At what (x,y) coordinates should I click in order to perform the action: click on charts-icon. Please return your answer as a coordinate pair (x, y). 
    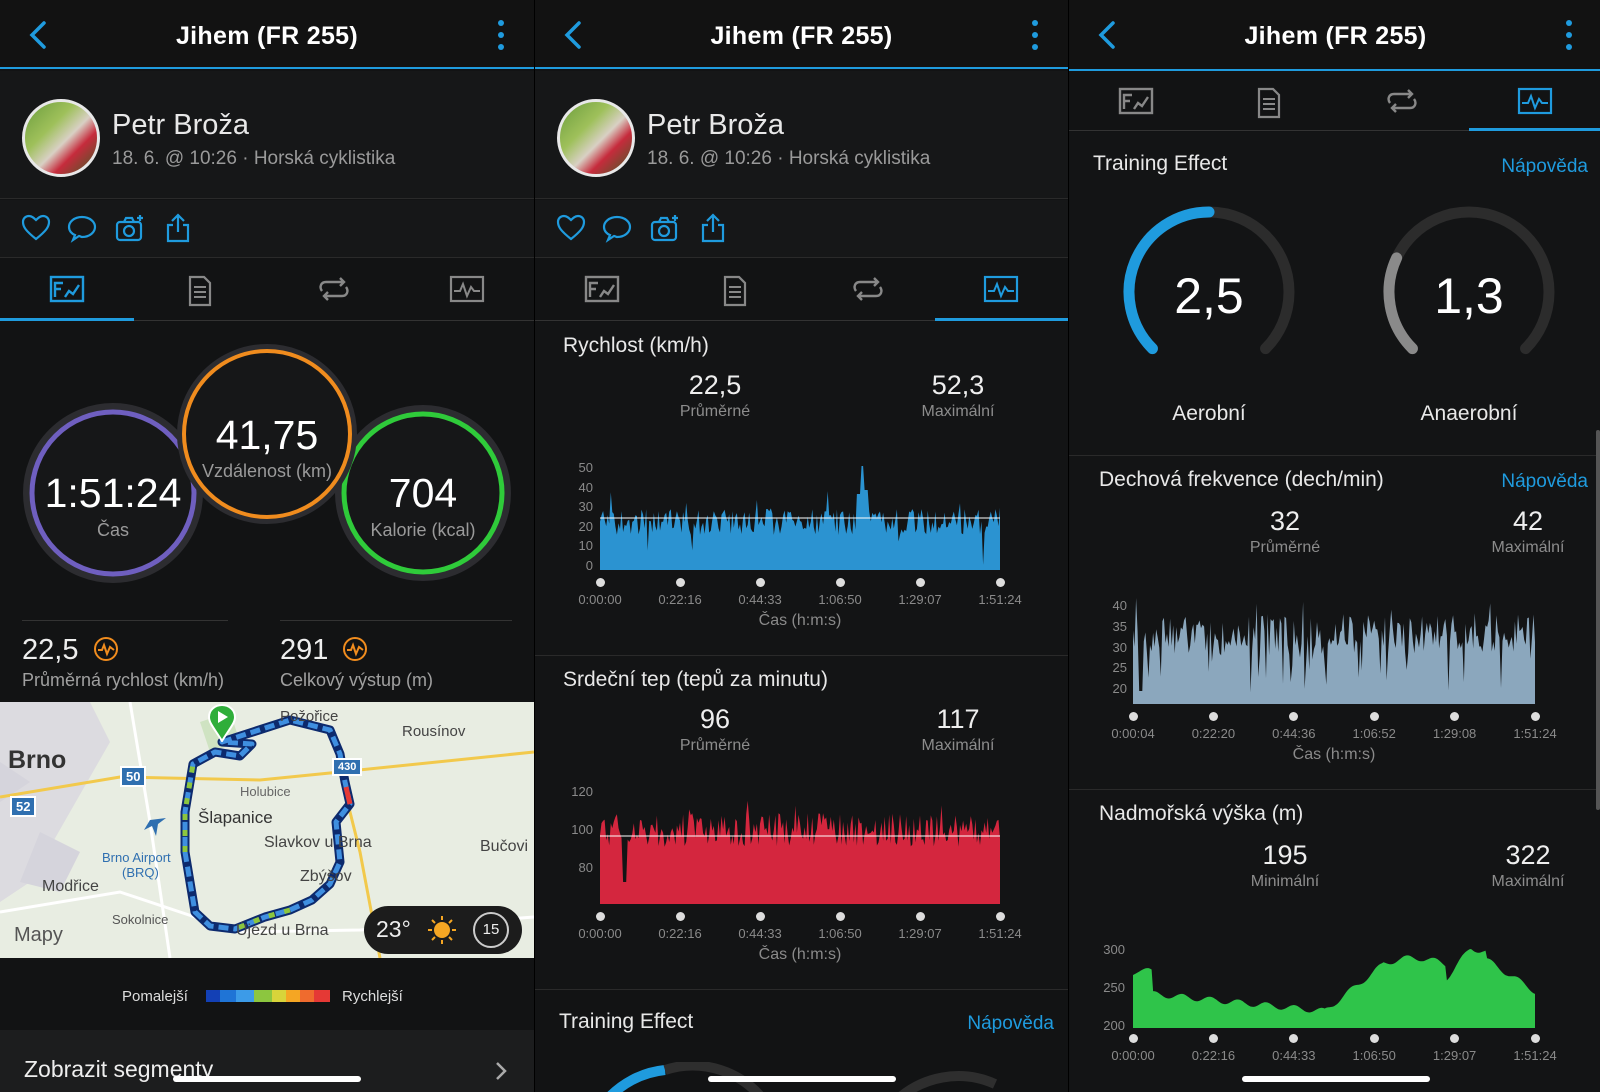
    Looking at the image, I should click on (1001, 289).